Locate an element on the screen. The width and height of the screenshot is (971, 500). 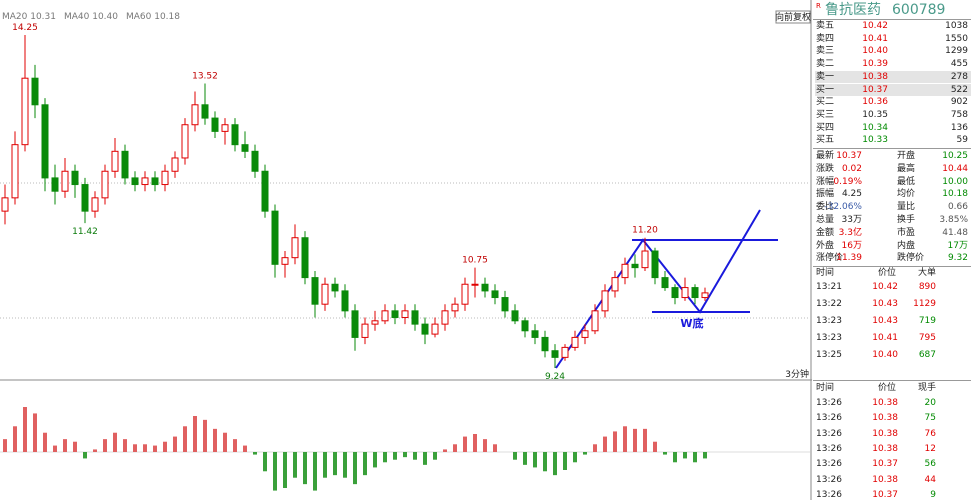
tick-price: 10.40 is located at coordinates (885, 355).